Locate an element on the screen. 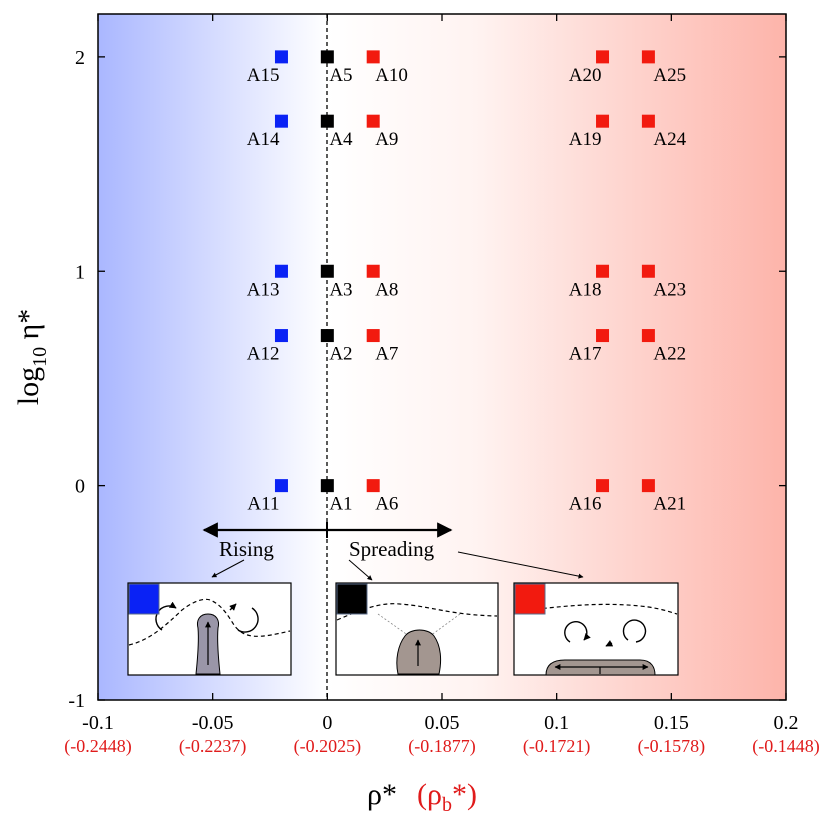  data-label-a21: A21 is located at coordinates (669, 504).